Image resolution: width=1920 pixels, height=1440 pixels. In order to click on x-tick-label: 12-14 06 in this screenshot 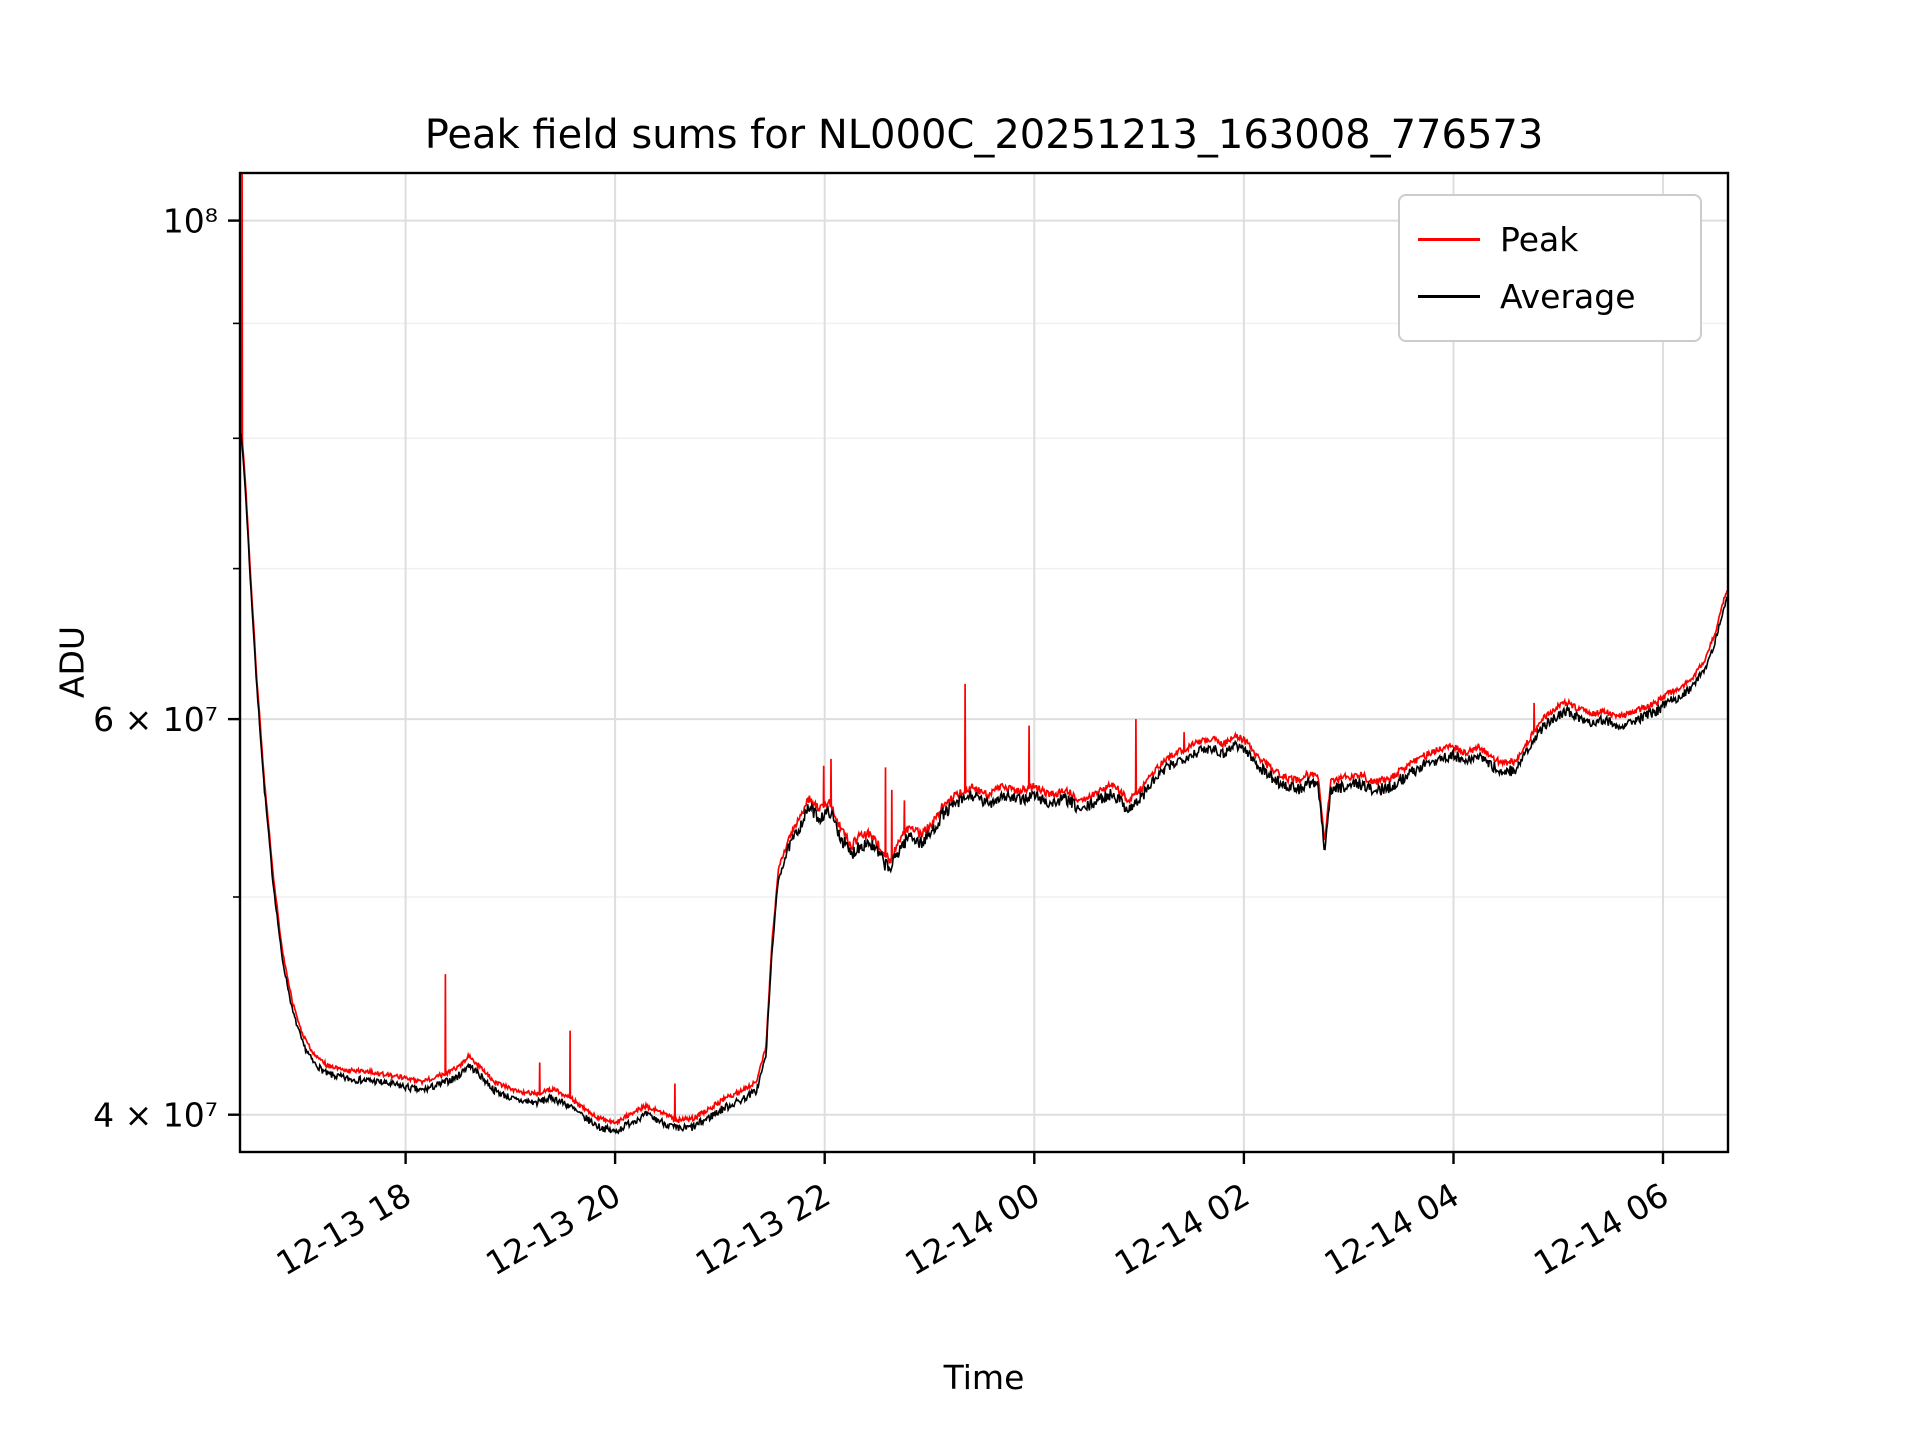, I will do `click(1601, 1229)`.